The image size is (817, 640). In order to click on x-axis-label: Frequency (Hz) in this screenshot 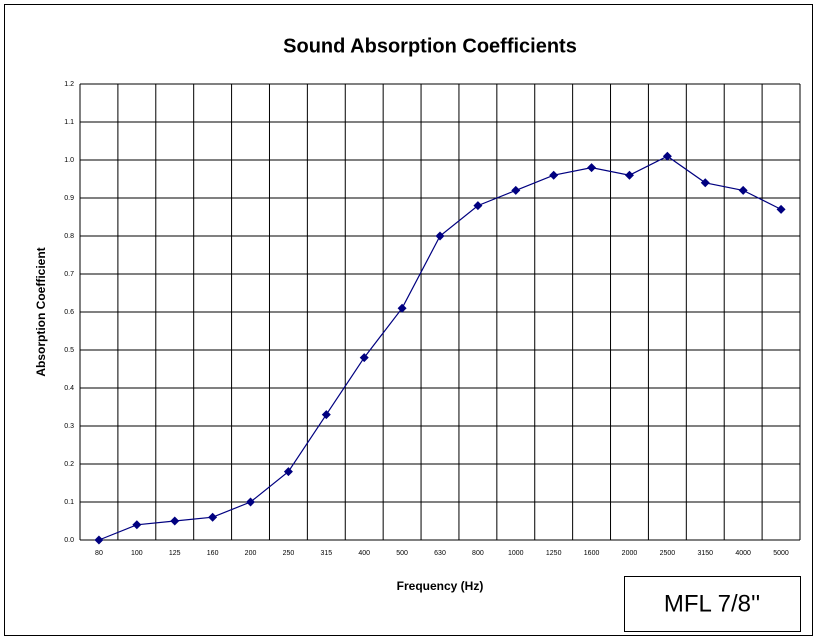, I will do `click(440, 586)`.